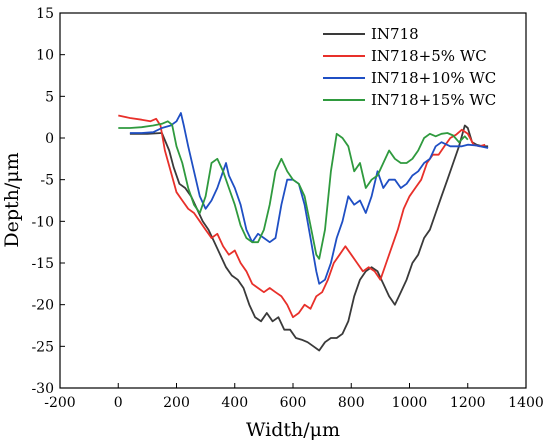 This screenshot has height=446, width=550. I want to click on x-tick-label: 800, so click(351, 403).